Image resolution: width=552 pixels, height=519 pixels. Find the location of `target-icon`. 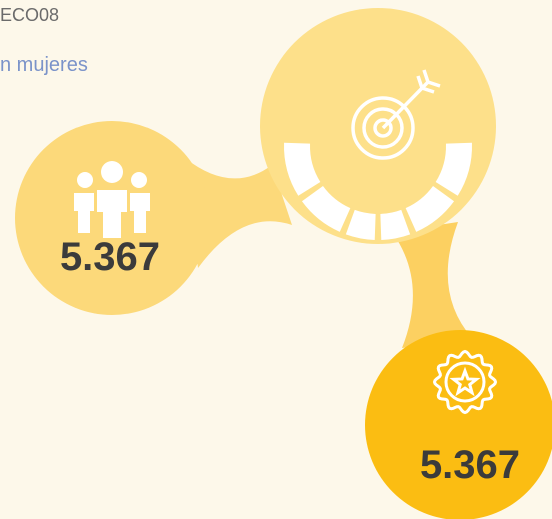

target-icon is located at coordinates (396, 114).